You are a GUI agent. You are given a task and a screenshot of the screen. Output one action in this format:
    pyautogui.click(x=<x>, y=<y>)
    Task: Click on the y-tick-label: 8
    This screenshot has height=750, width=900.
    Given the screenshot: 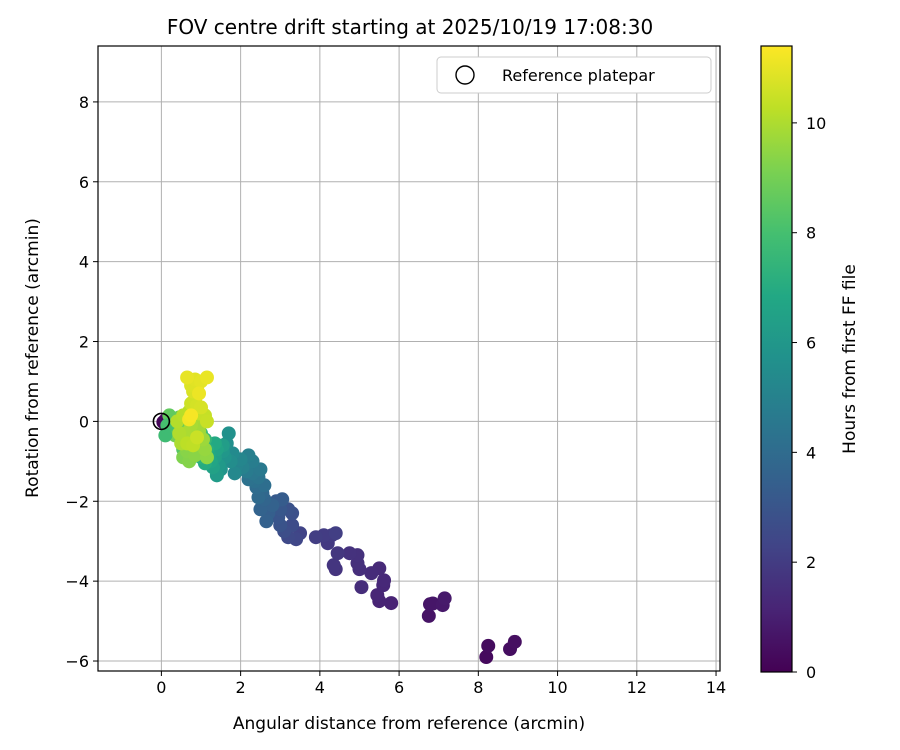 What is the action you would take?
    pyautogui.click(x=84, y=102)
    